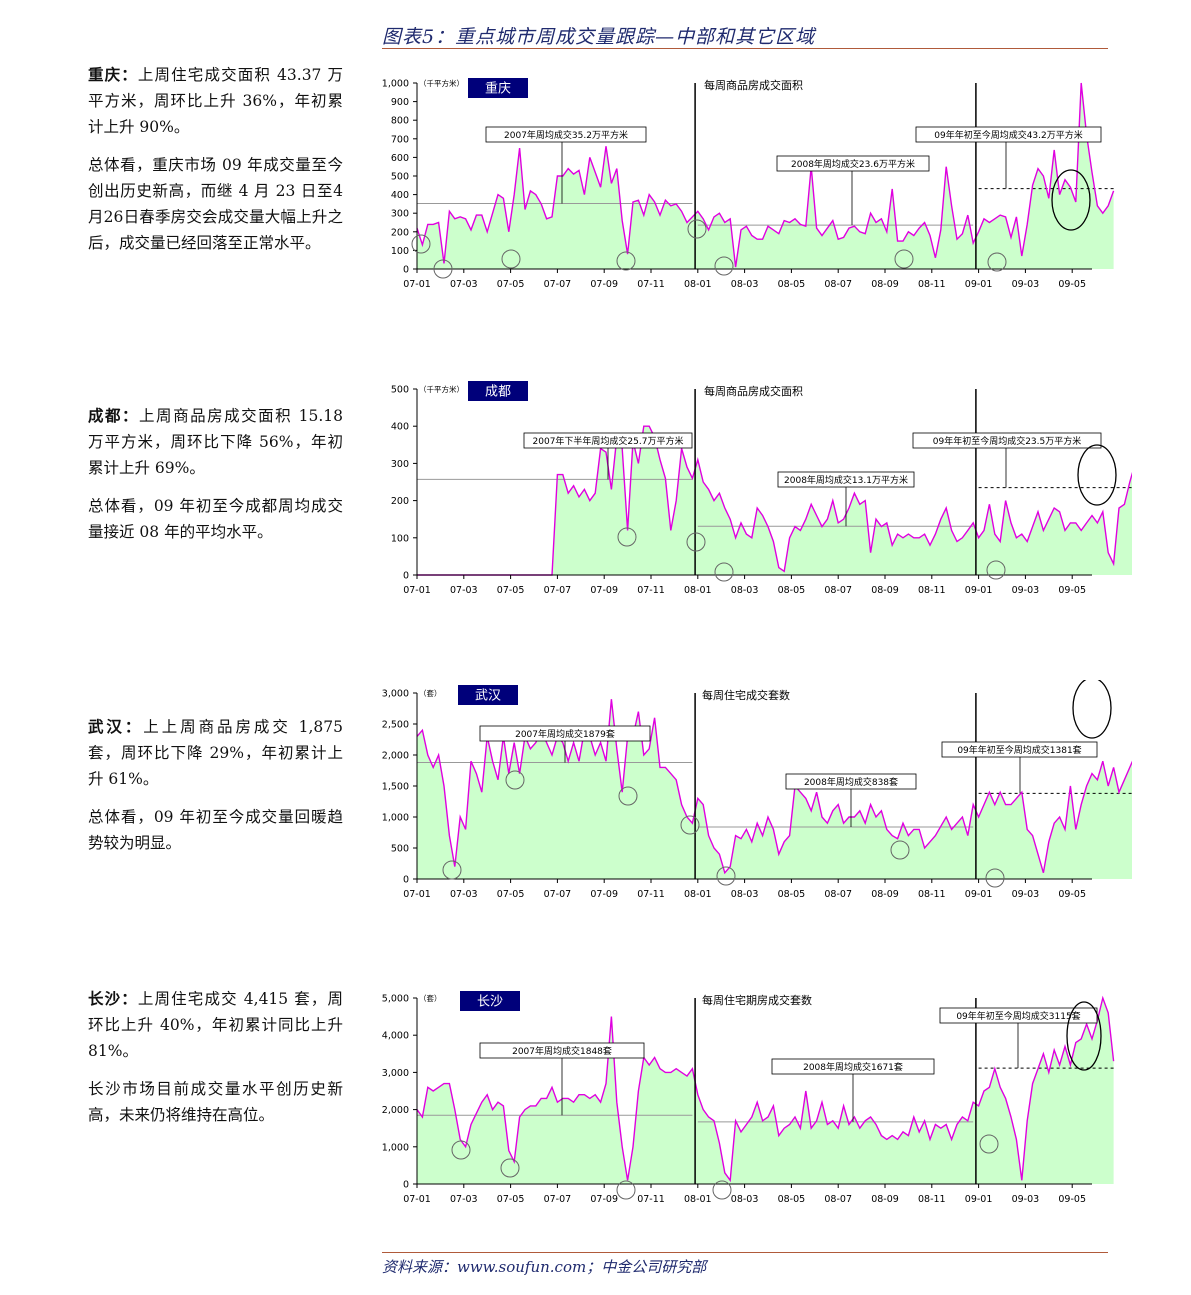 The image size is (1191, 1295). I want to click on x-tick-label: 07-05, so click(511, 894).